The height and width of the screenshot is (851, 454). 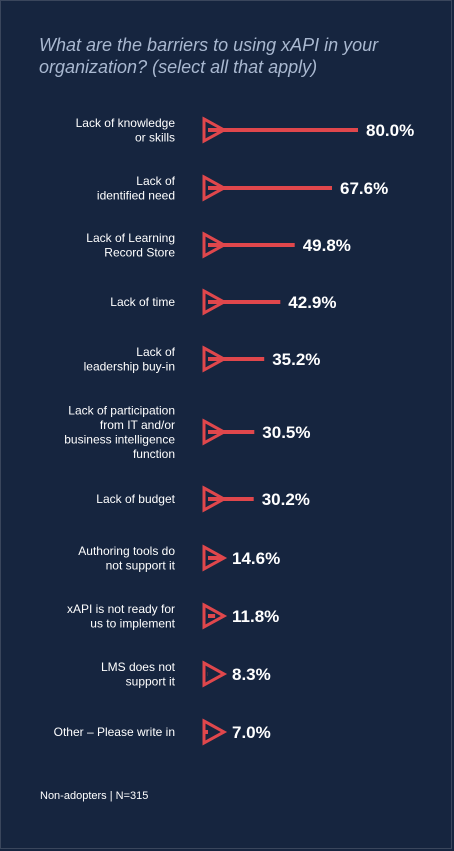 What do you see at coordinates (126, 558) in the screenshot?
I see `category-label: Authoring tools do not support it` at bounding box center [126, 558].